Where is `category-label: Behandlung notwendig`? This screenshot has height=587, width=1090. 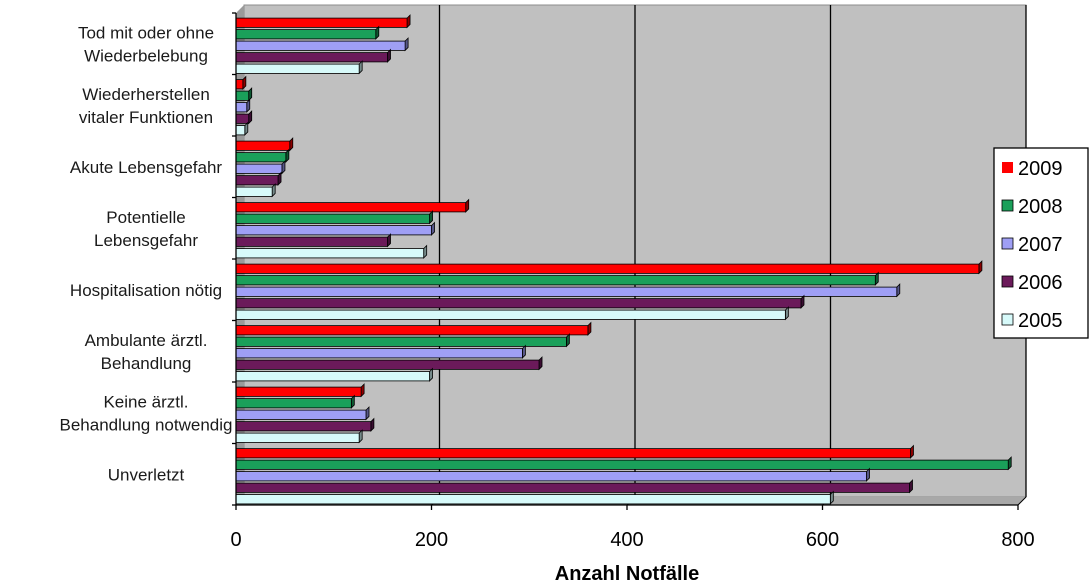
category-label: Behandlung notwendig is located at coordinates (146, 424).